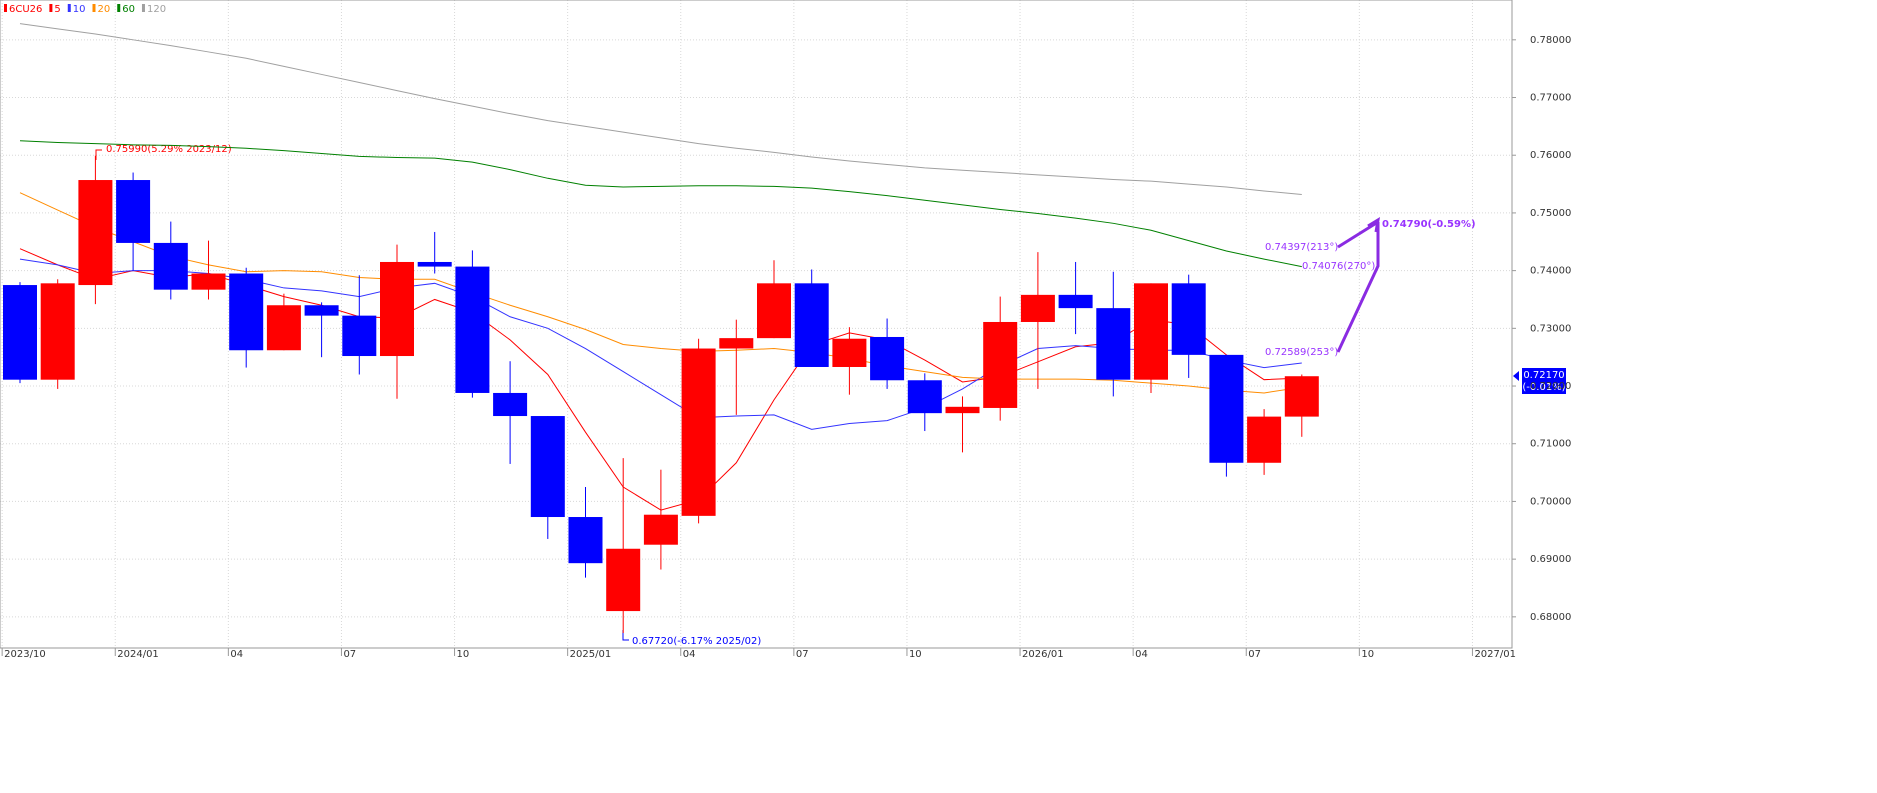 Image resolution: width=1877 pixels, height=793 pixels. Describe the element at coordinates (1374, 225) in the screenshot. I see `arrow-head` at that location.